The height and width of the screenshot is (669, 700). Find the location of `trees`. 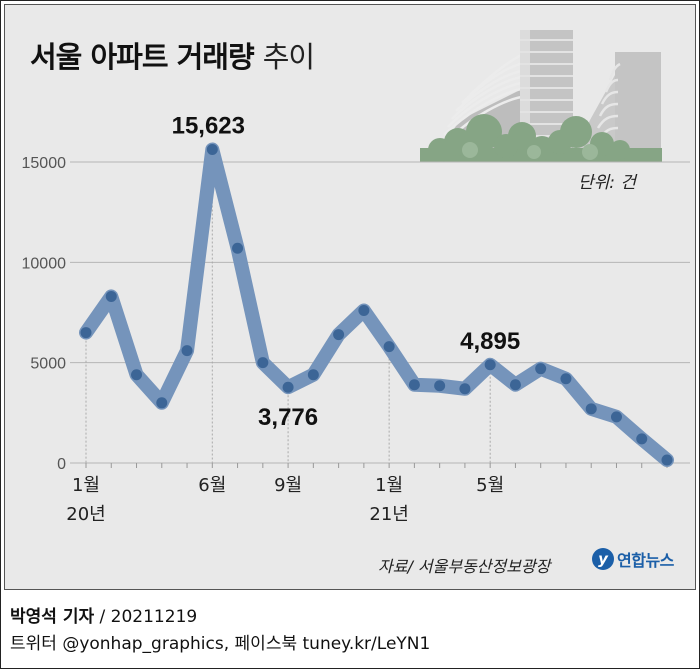

trees is located at coordinates (541, 138).